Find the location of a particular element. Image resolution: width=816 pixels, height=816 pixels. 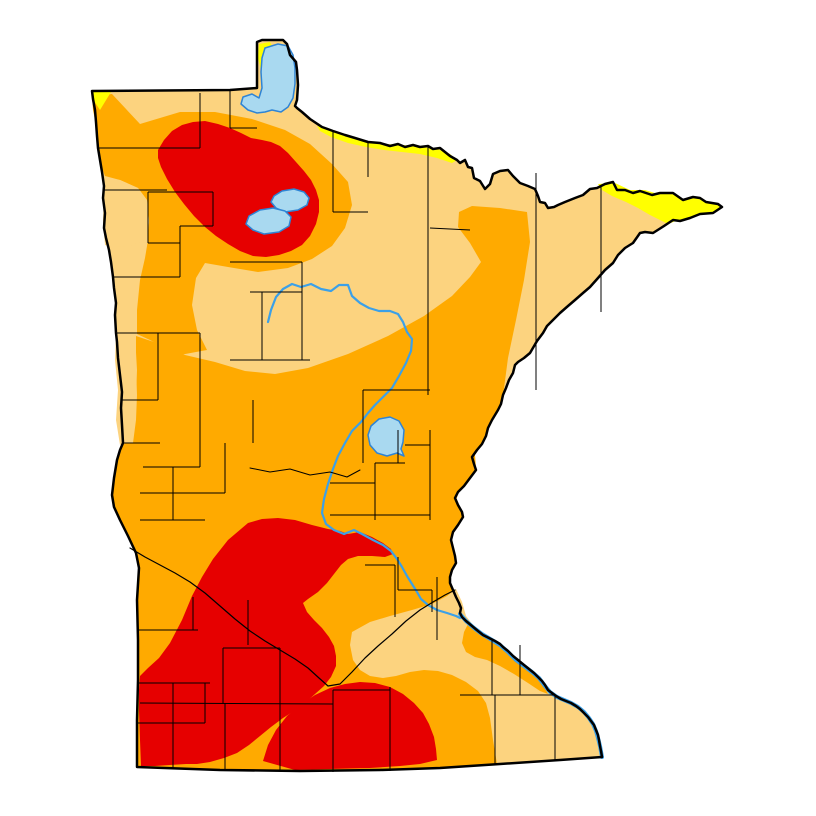

d0-strip-arrowhead-shore is located at coordinates (660, 203).